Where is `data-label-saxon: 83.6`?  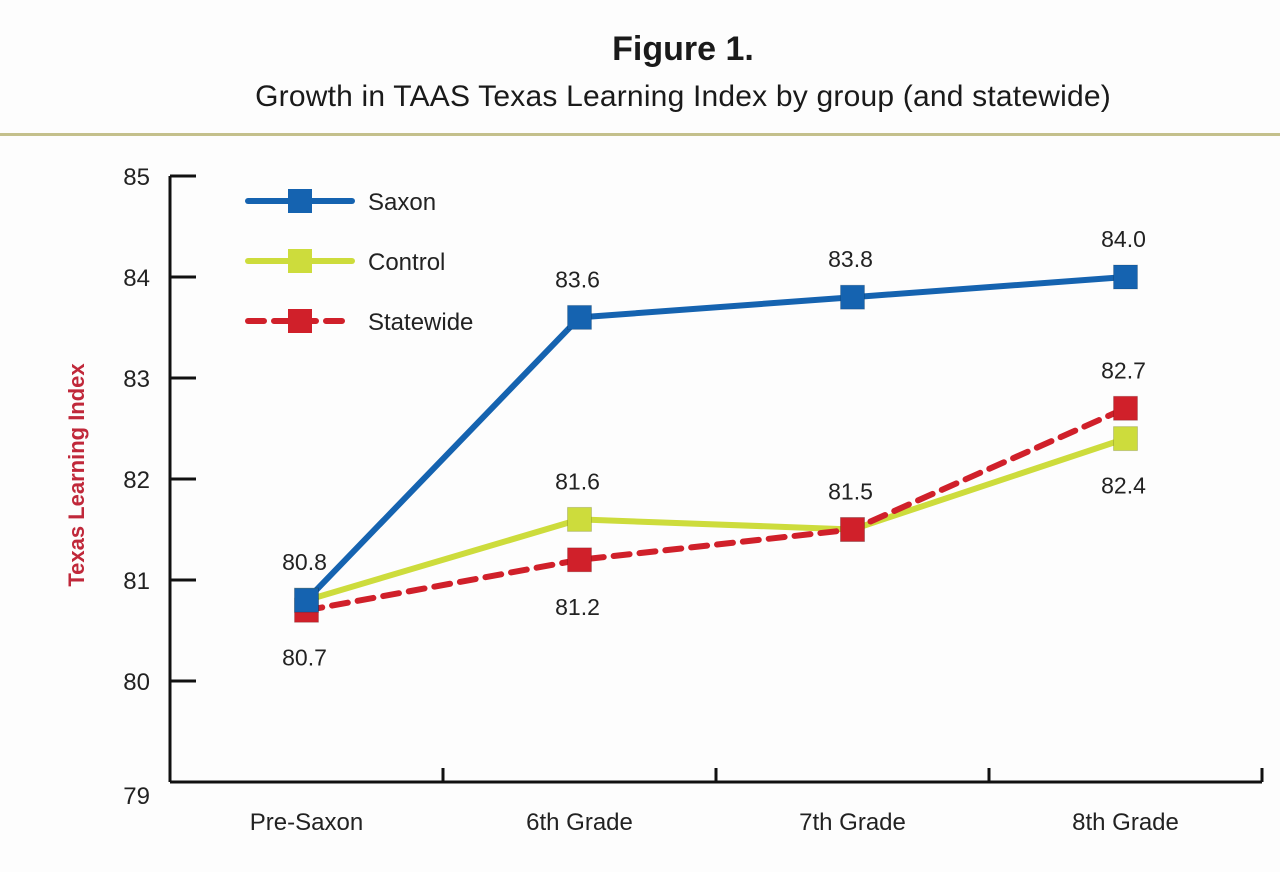 data-label-saxon: 83.6 is located at coordinates (577, 279).